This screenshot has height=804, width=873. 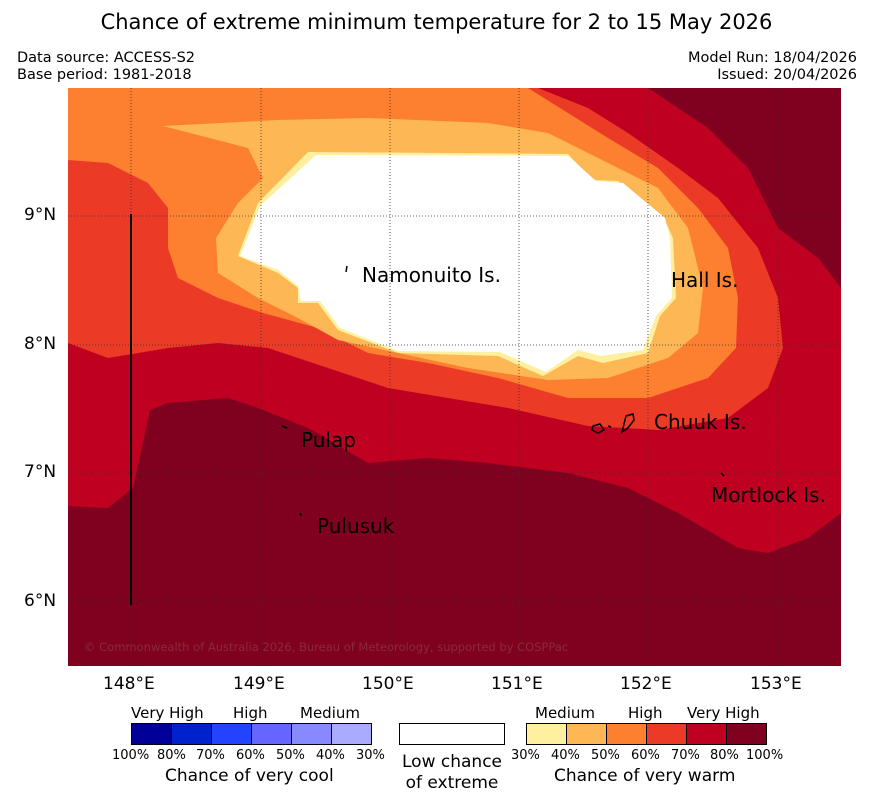 I want to click on lat-tick-7: 7°N, so click(x=40, y=472).